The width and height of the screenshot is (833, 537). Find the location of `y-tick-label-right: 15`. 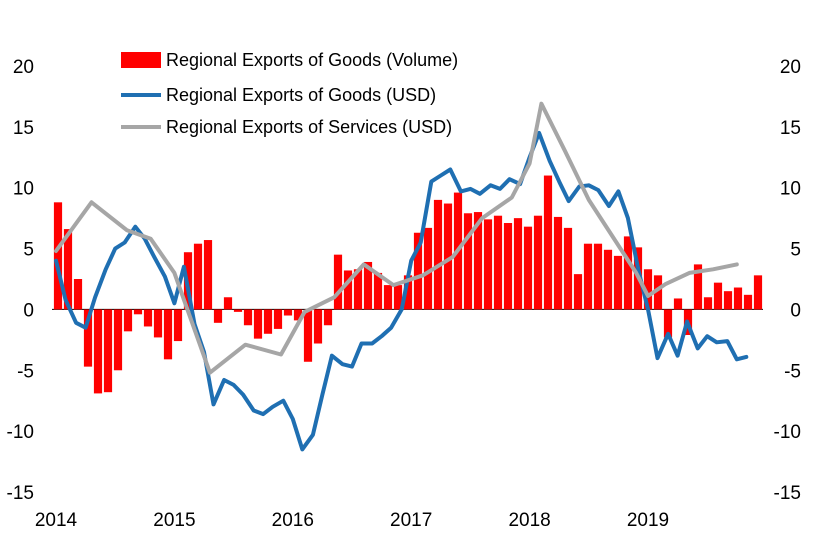

y-tick-label-right: 15 is located at coordinates (790, 128).